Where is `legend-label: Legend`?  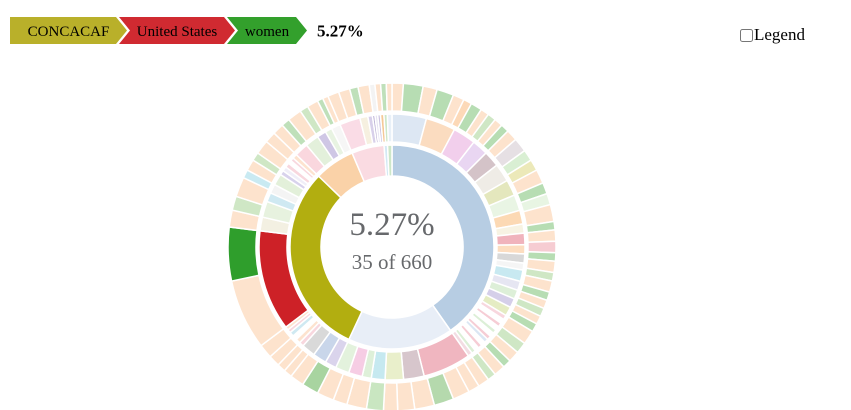 legend-label: Legend is located at coordinates (779, 34).